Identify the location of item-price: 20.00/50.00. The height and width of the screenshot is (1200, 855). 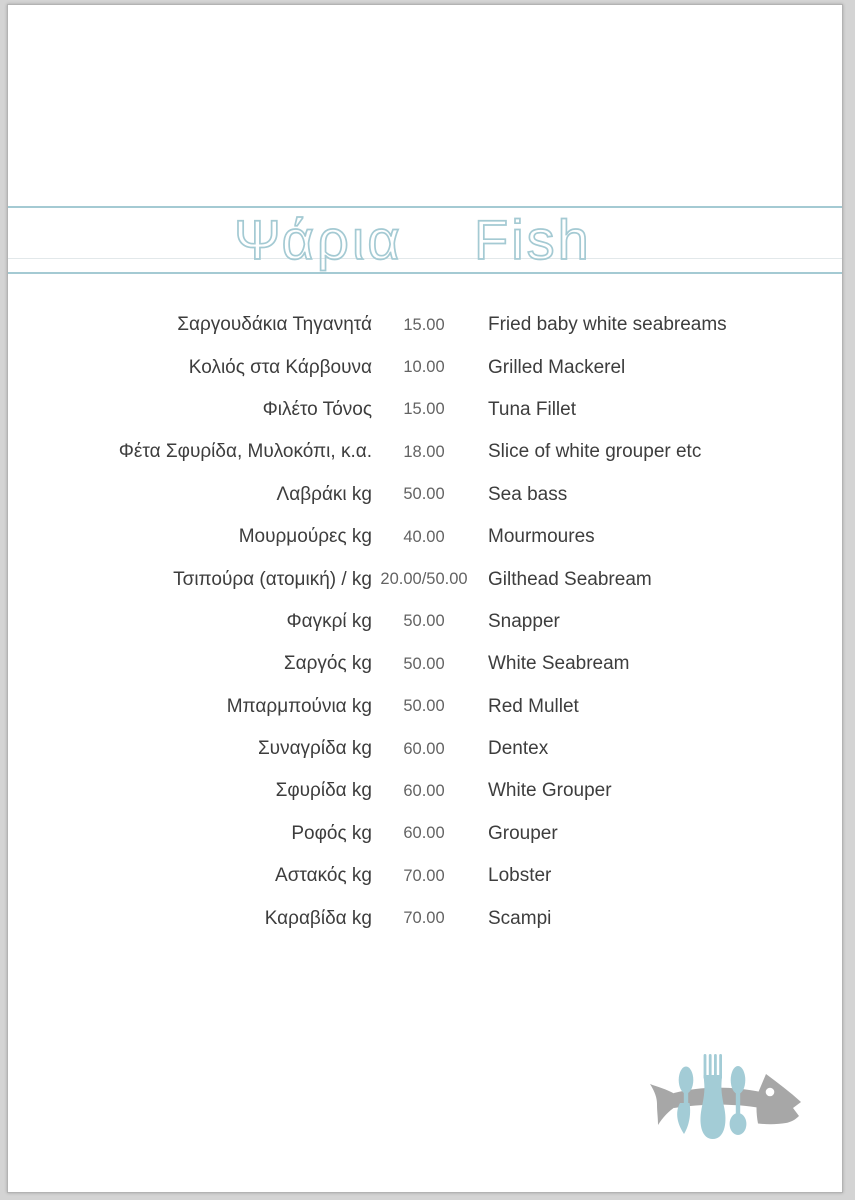
(424, 579).